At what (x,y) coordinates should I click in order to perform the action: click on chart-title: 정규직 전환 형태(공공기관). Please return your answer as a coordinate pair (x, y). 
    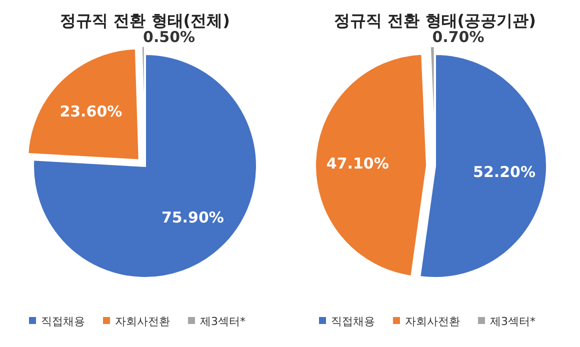
    Looking at the image, I should click on (435, 20).